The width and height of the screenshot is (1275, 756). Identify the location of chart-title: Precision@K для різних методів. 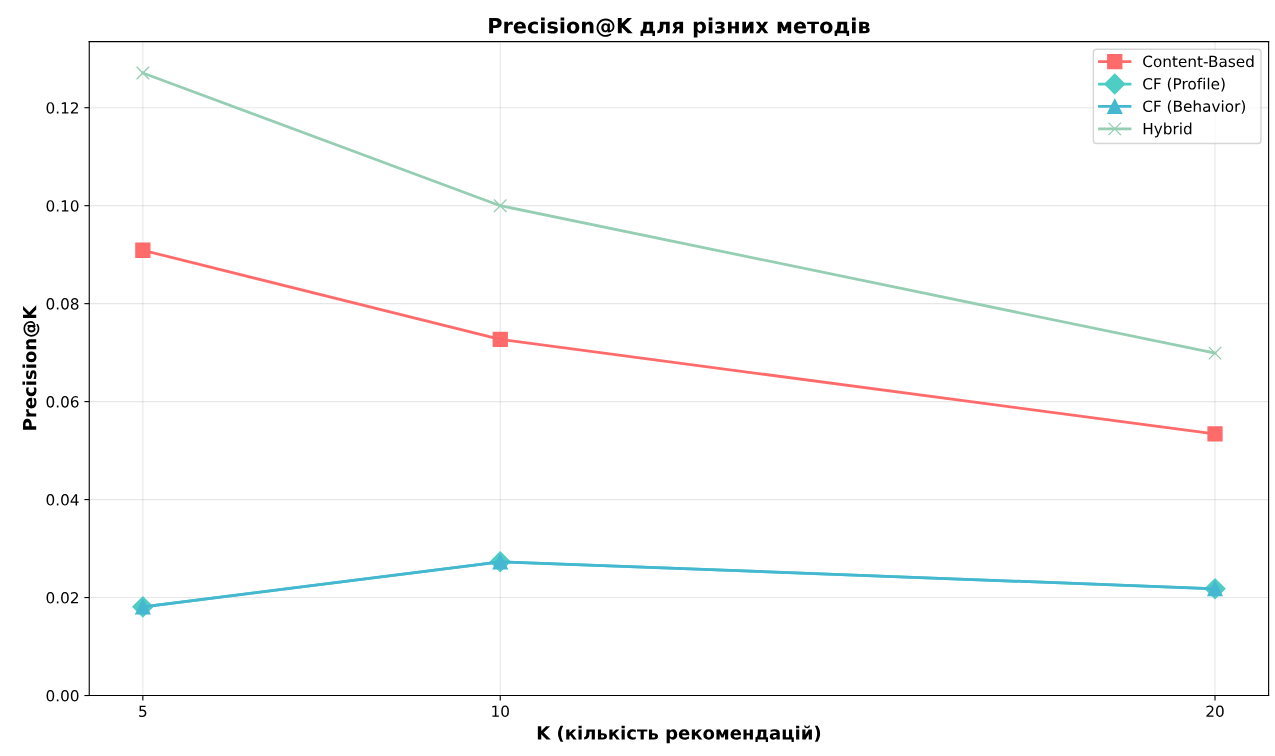
(679, 27).